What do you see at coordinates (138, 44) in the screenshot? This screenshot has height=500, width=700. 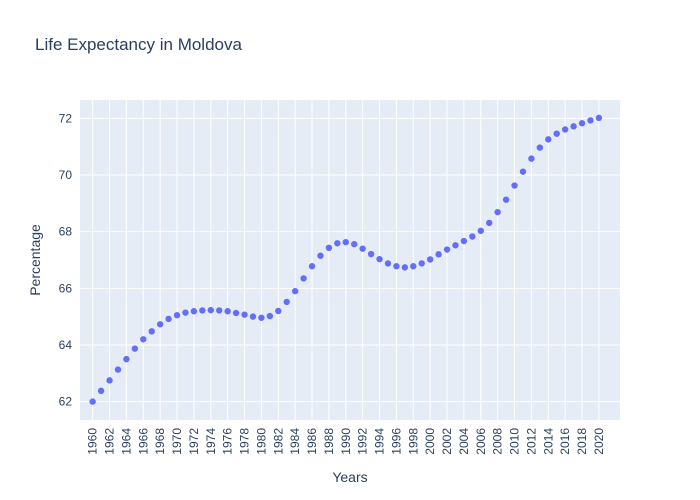 I see `chart-title: Life Expectancy in Moldova` at bounding box center [138, 44].